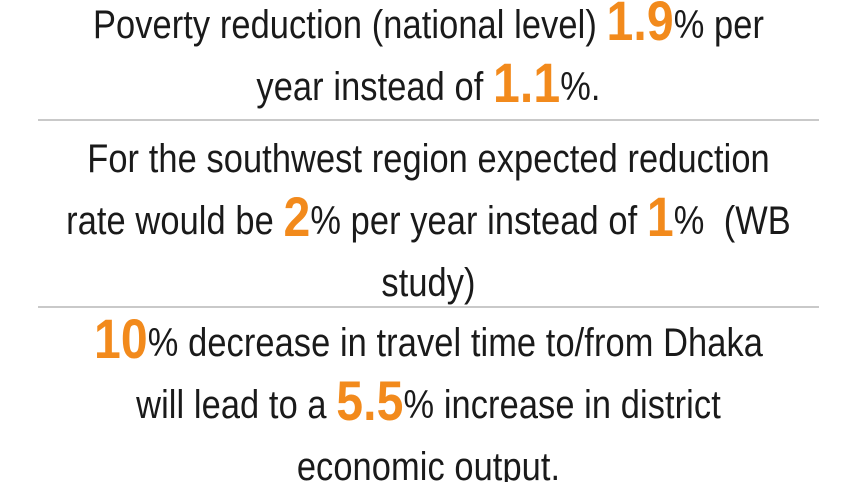  I want to click on text-line: economic output., so click(428, 459).